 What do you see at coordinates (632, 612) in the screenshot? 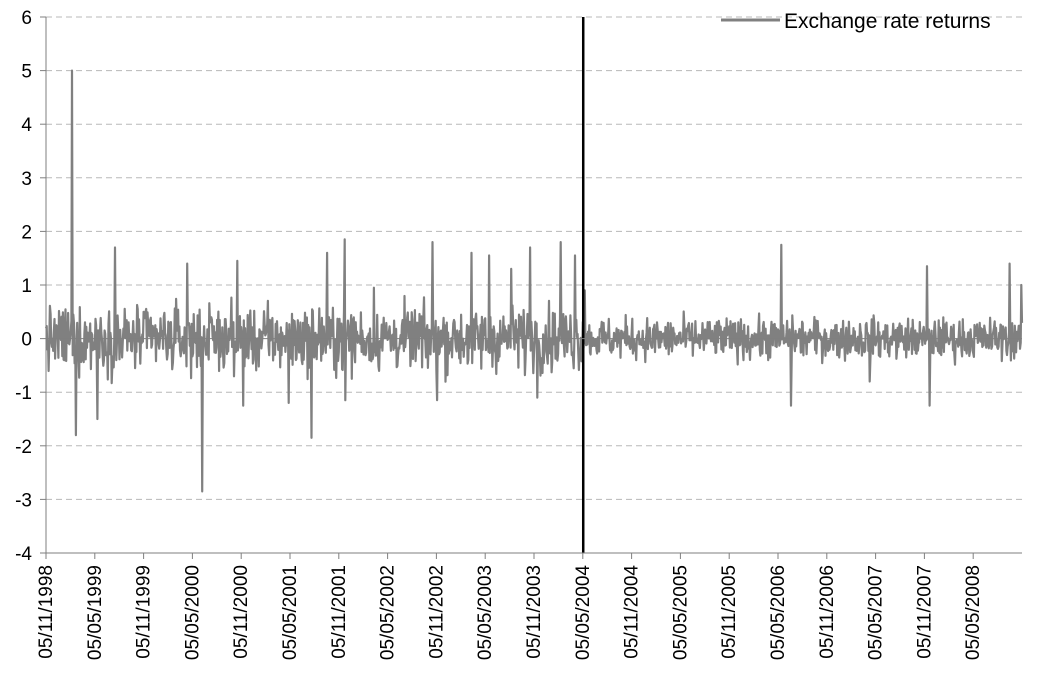
I see `x-tick-label: 05/11/2004` at bounding box center [632, 612].